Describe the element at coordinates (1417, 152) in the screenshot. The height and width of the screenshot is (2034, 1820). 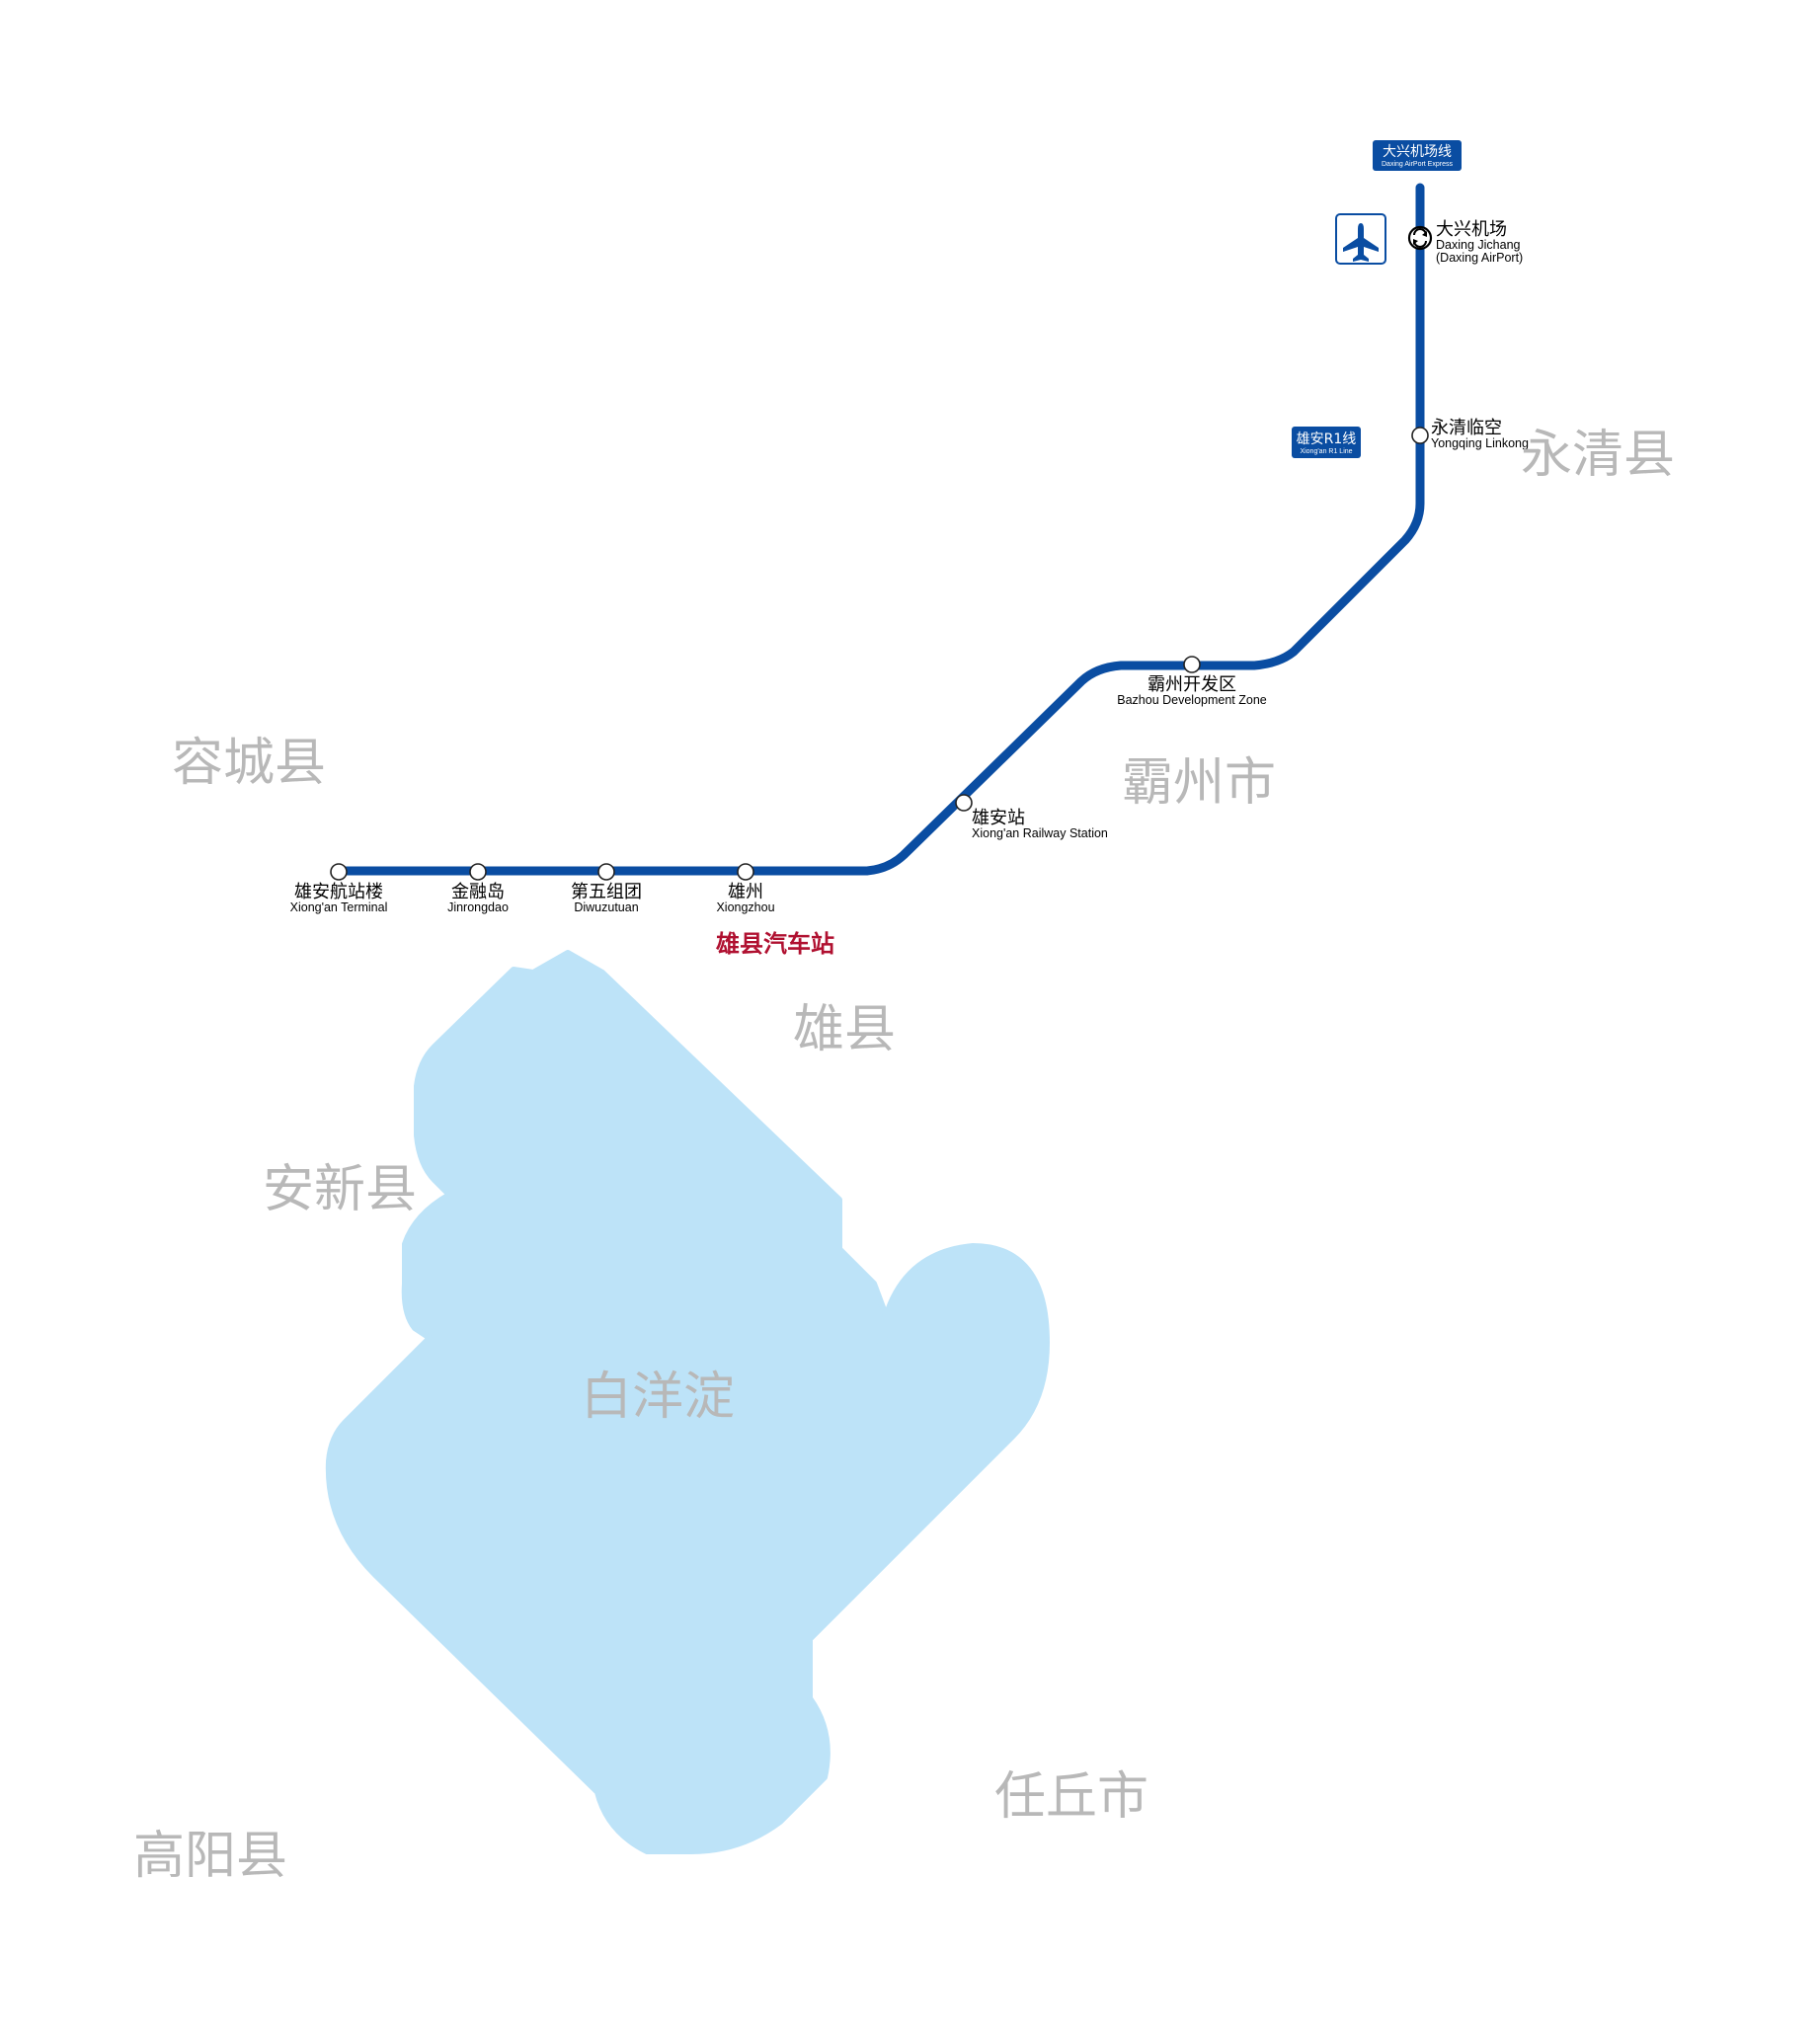
I see `badge-airport-express-cn: 大兴机场线` at that location.